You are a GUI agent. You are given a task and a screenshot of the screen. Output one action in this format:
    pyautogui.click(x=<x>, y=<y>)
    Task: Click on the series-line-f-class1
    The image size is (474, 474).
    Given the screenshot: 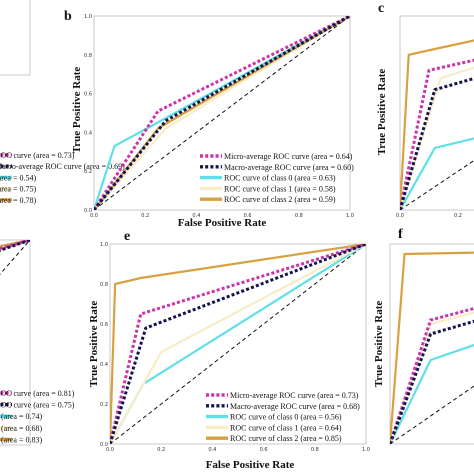 What is the action you would take?
    pyautogui.click(x=432, y=377)
    